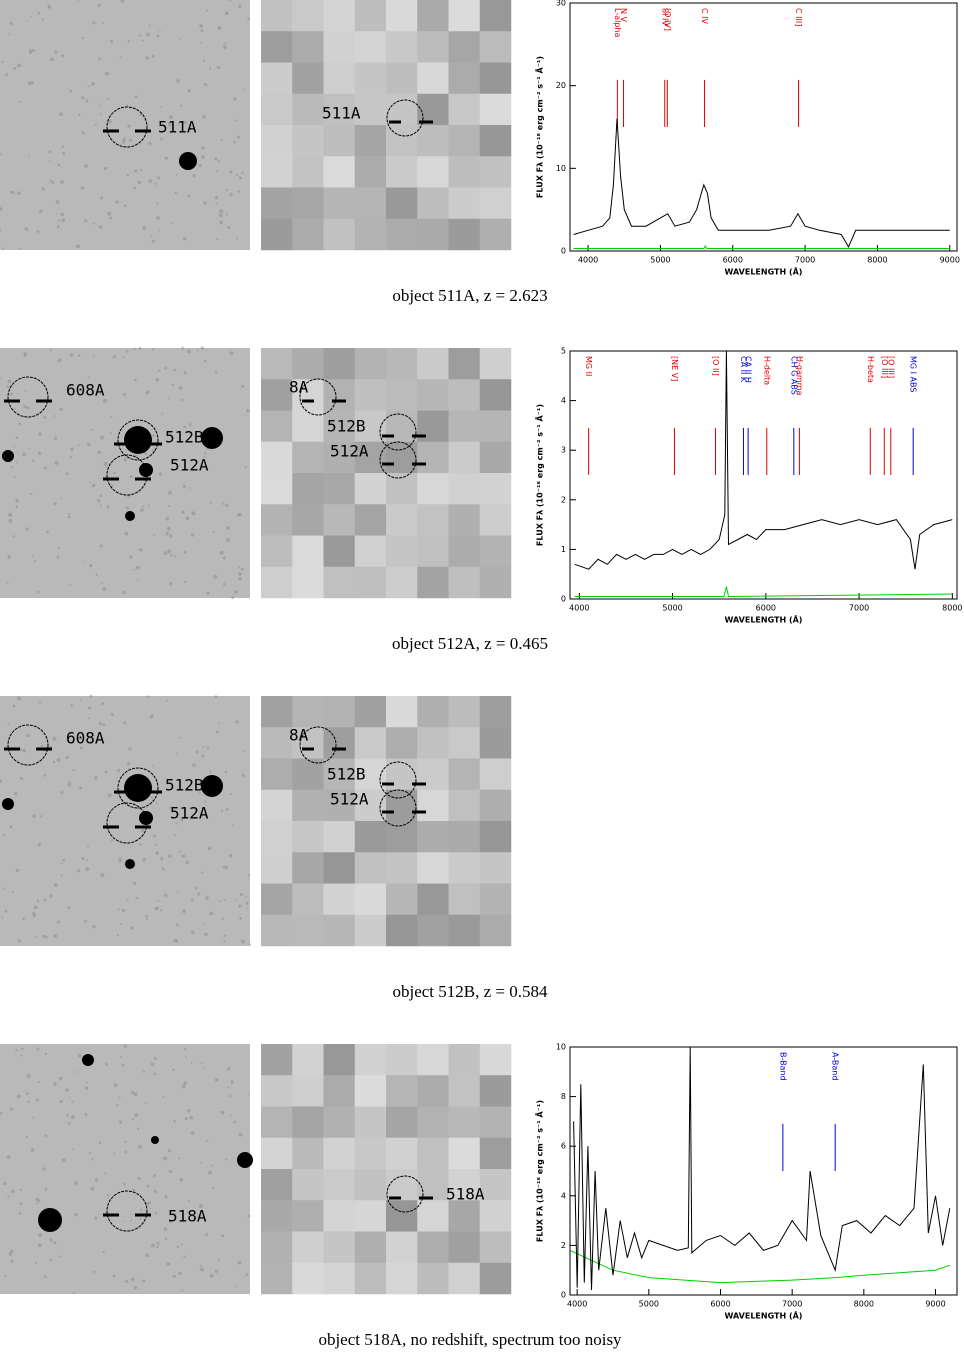  I want to click on plot-frame, so click(763, 475).